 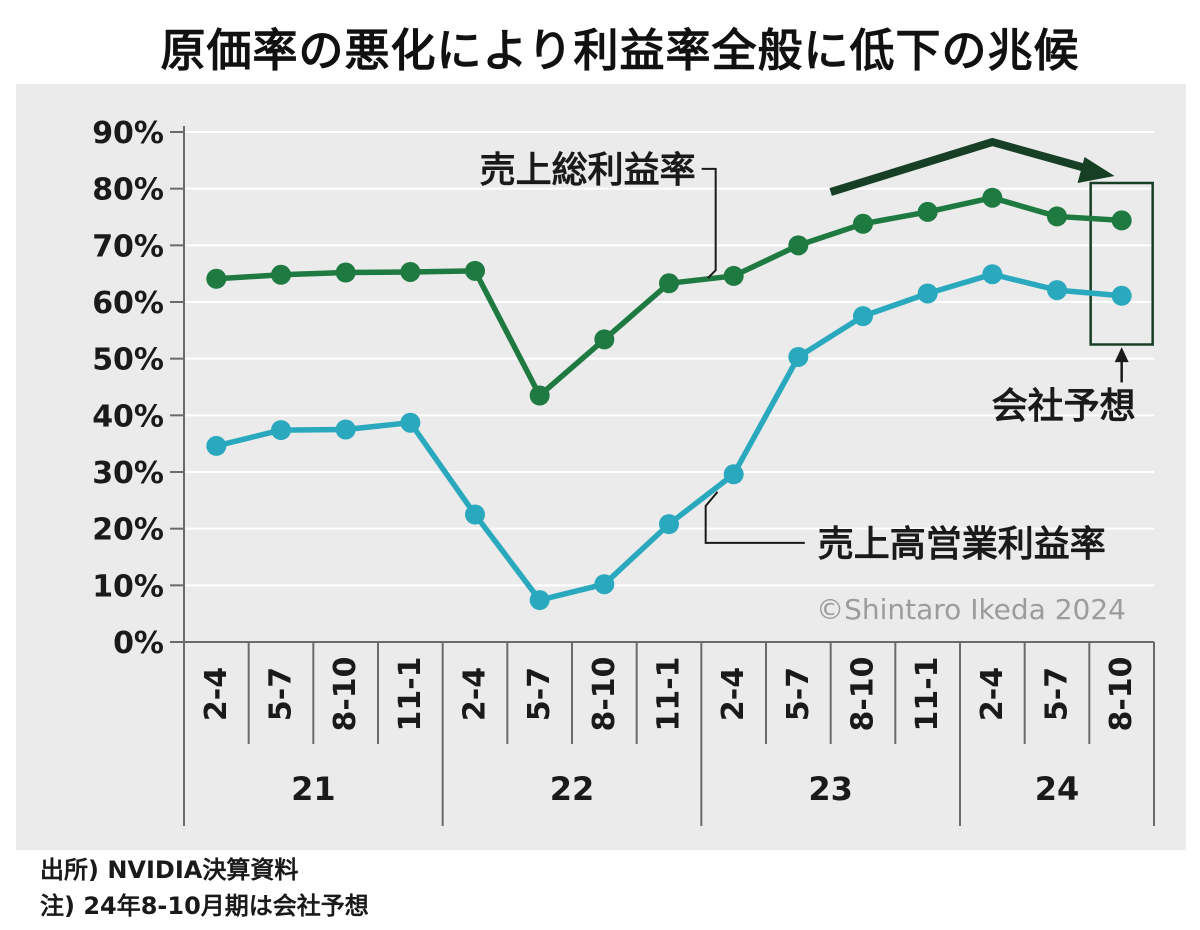 I want to click on forecast-box, so click(x=1121, y=263).